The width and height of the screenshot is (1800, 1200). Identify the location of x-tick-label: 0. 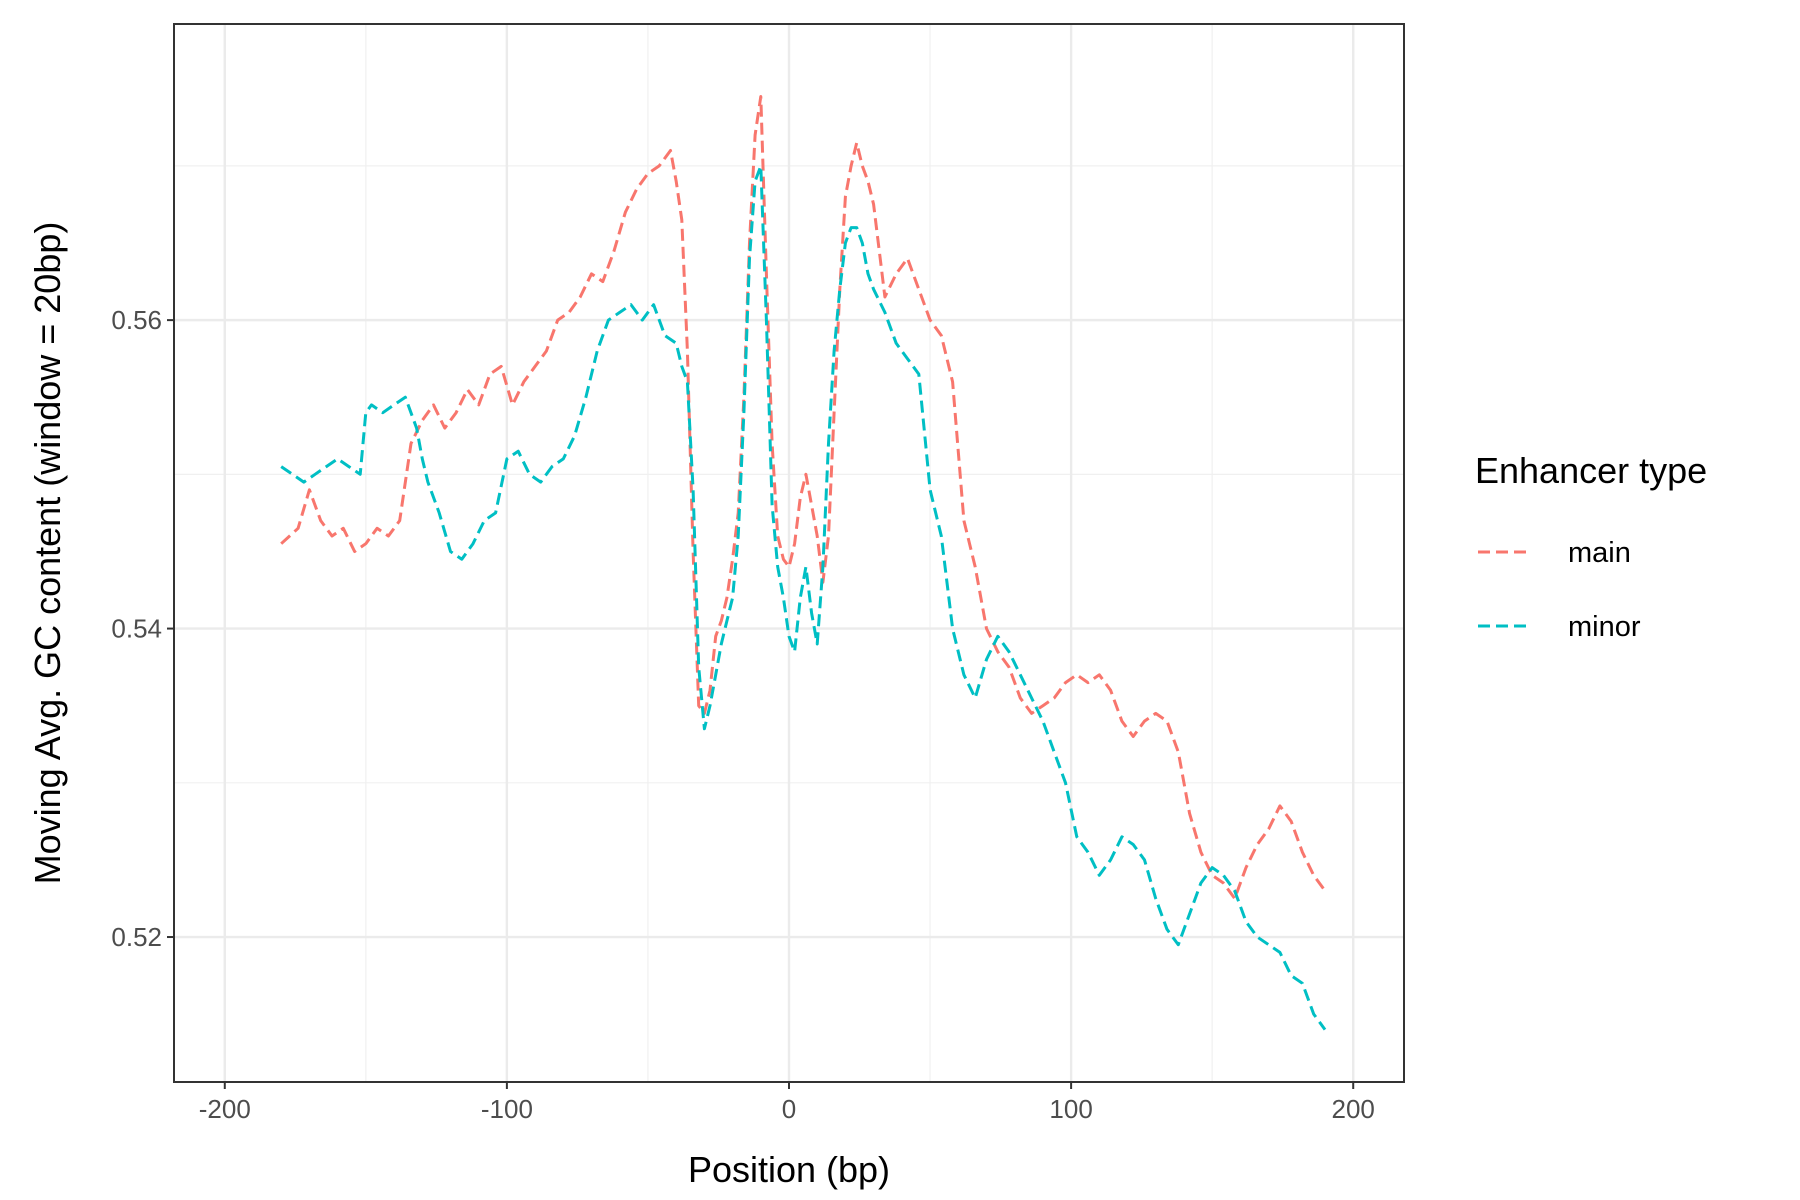
(789, 1109).